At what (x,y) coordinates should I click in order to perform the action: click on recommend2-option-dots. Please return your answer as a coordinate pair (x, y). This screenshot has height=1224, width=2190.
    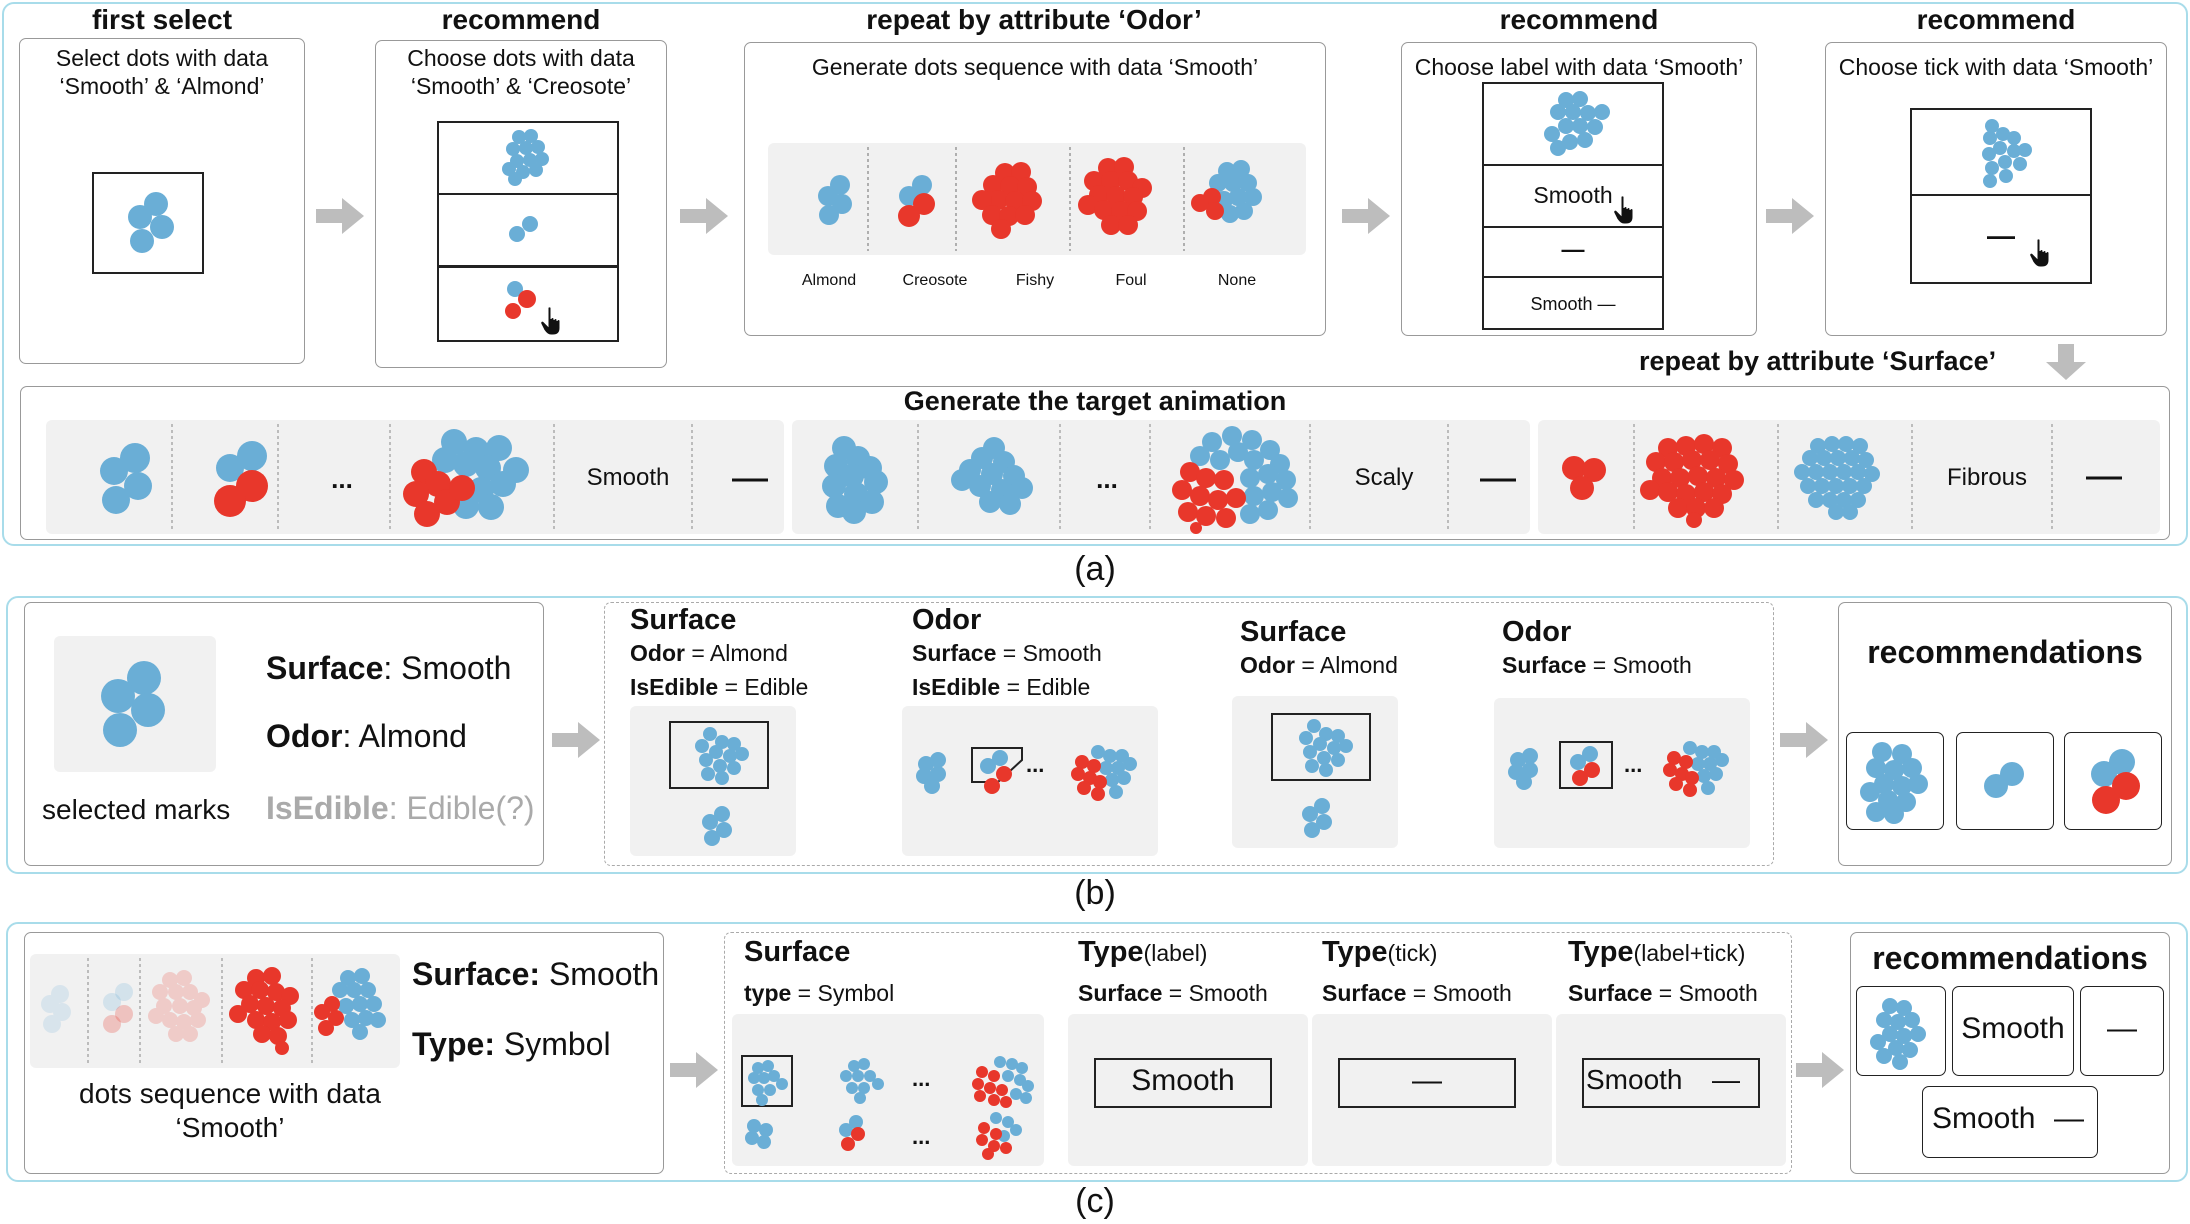
    Looking at the image, I should click on (1573, 123).